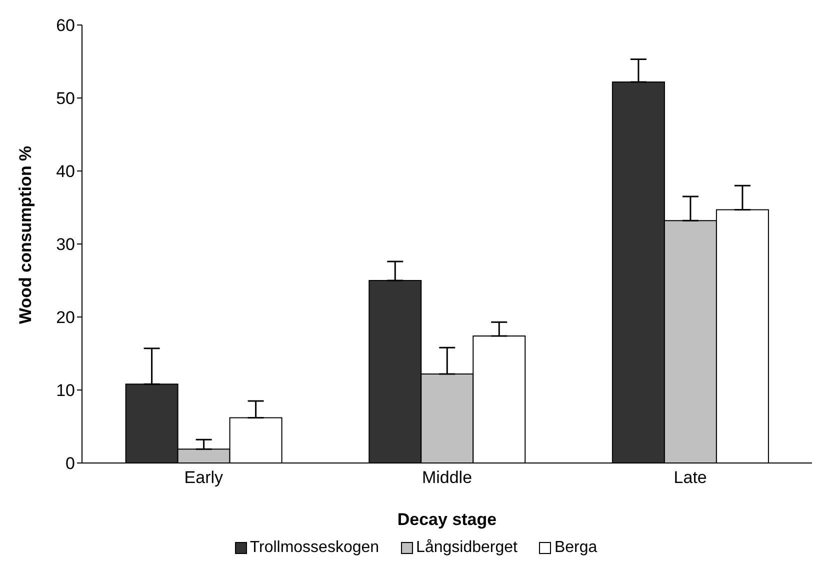  I want to click on y-tick-label: 30, so click(65, 244).